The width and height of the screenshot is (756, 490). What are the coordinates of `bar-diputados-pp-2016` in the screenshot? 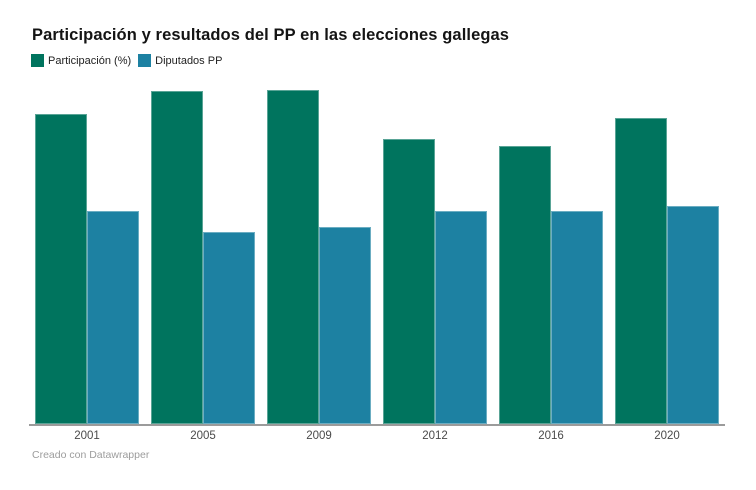 It's located at (577, 317).